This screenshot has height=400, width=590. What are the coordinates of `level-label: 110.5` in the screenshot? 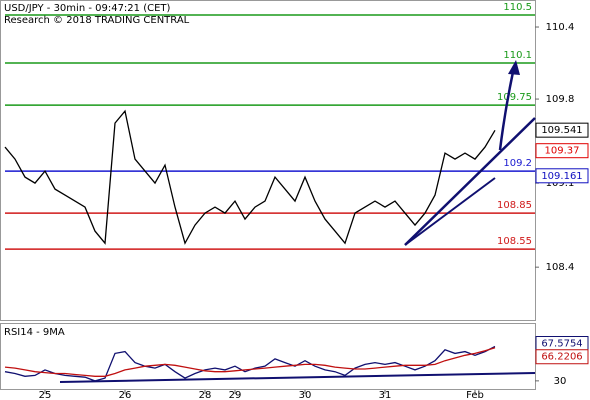 It's located at (517, 7).